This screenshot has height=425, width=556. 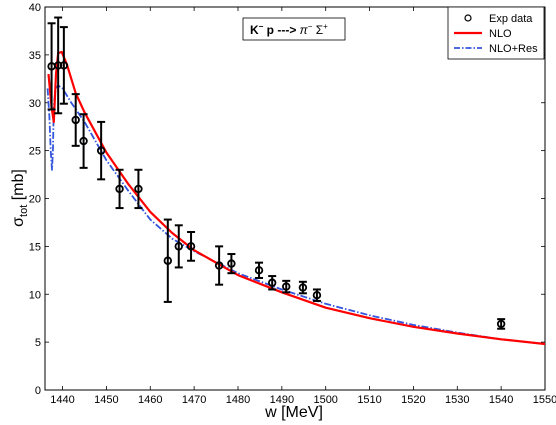 I want to click on y-tick-label: 35, so click(x=35, y=56).